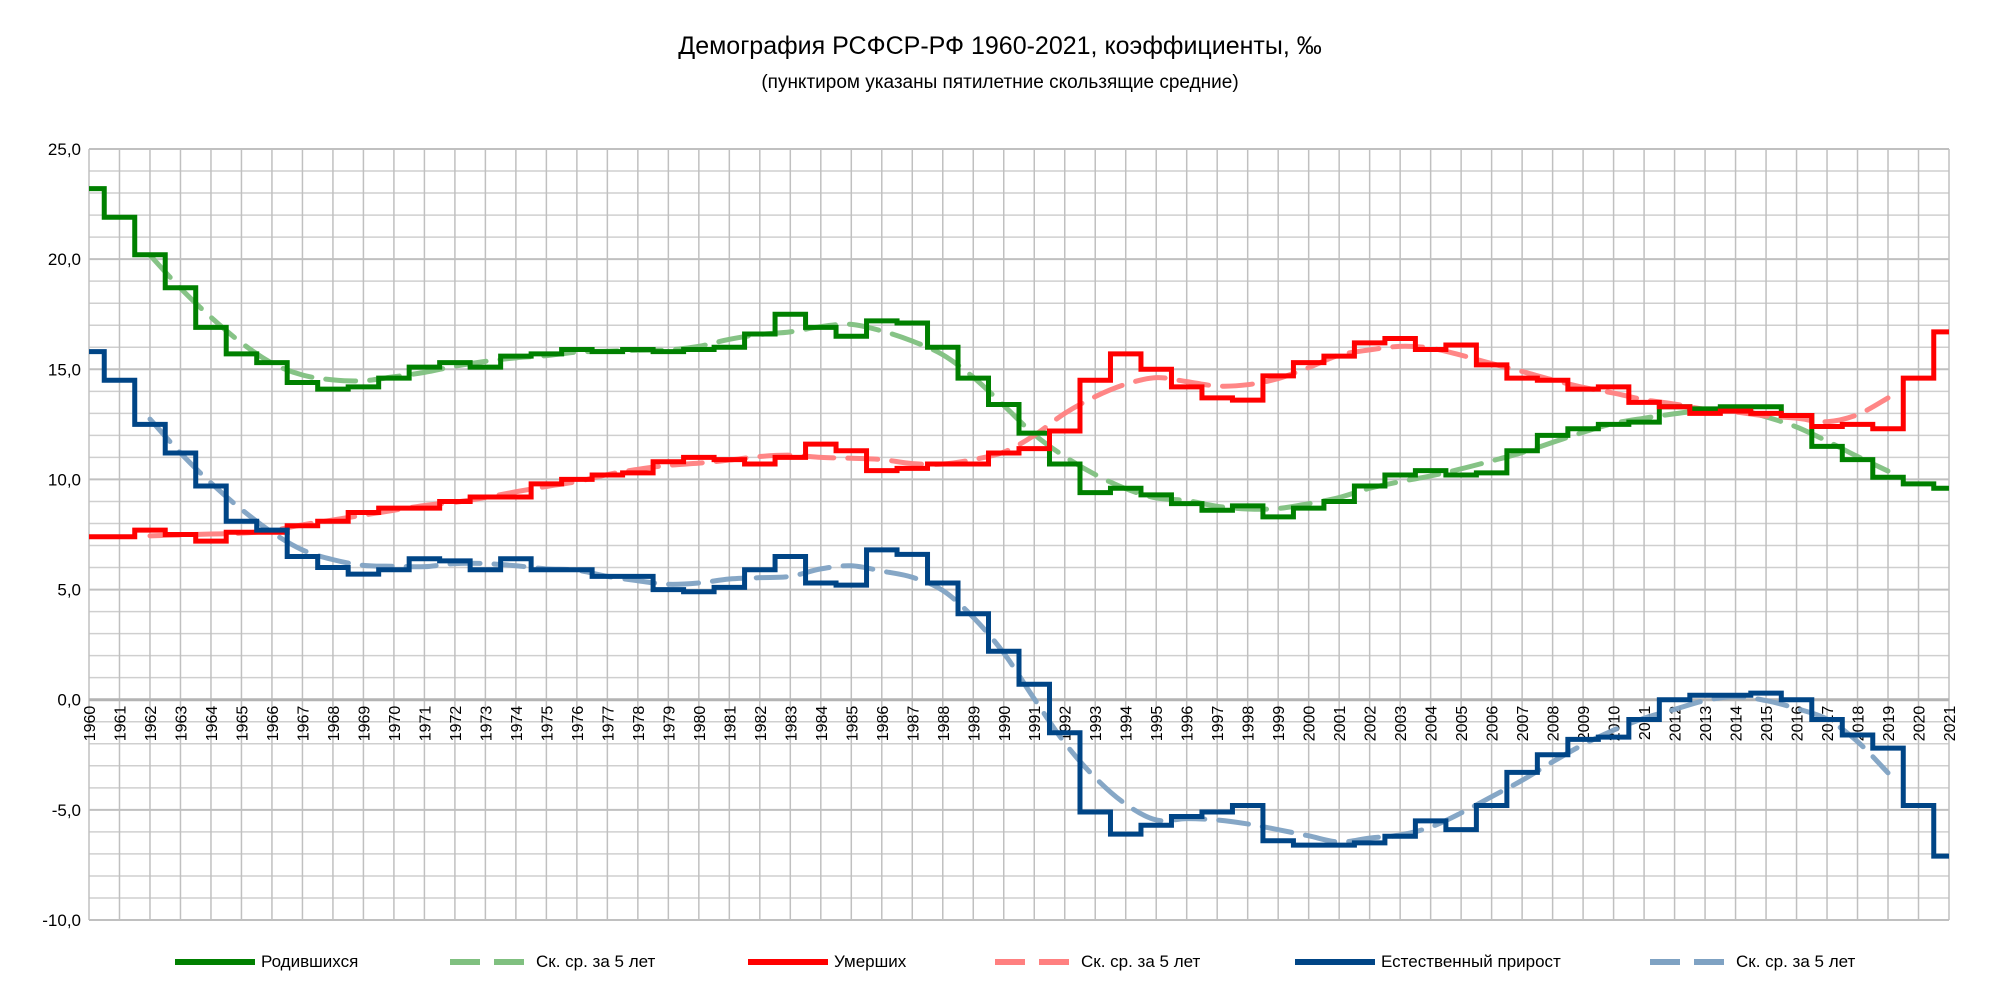 The height and width of the screenshot is (1000, 2000). What do you see at coordinates (730, 724) in the screenshot?
I see `x-tick-label: 1981` at bounding box center [730, 724].